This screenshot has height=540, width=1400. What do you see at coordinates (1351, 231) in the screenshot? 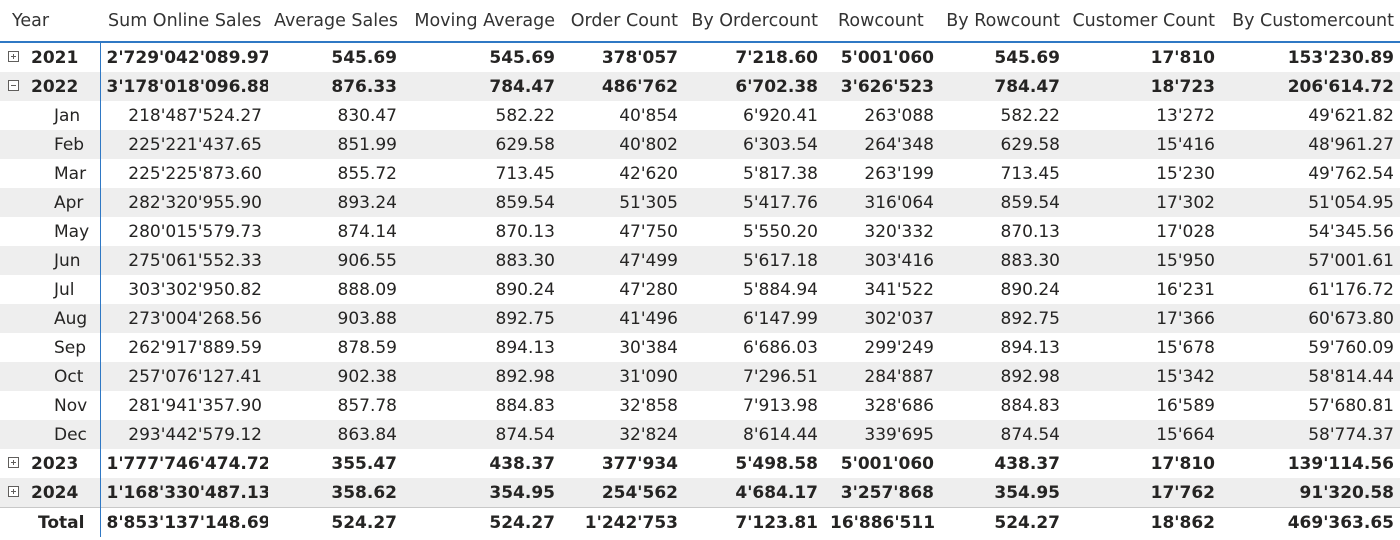
I see `by-customercount-cell: 54'345.56` at bounding box center [1351, 231].